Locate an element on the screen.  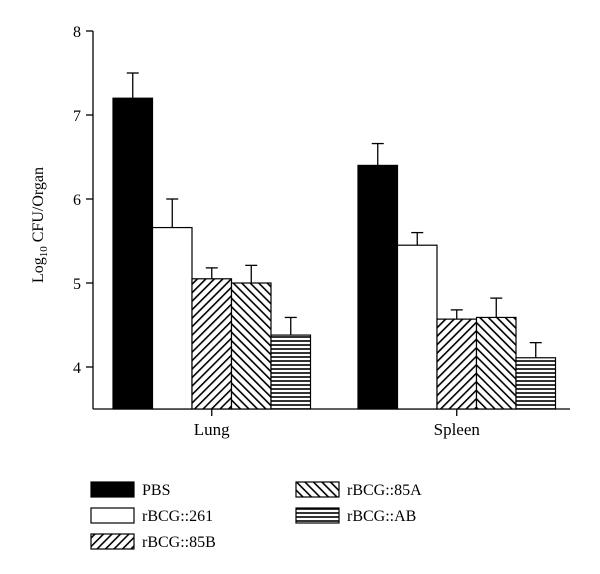
bar-pbs-lung is located at coordinates (133, 253).